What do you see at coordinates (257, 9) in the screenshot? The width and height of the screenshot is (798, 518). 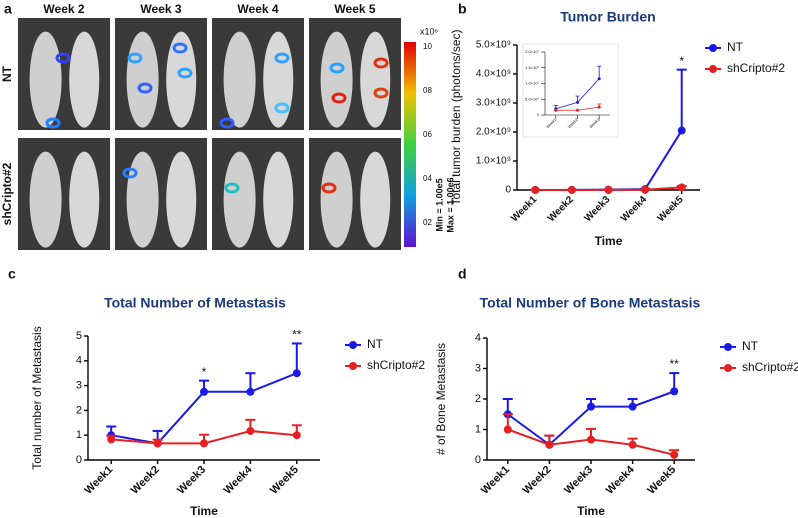 I see `column-label: Week 4` at bounding box center [257, 9].